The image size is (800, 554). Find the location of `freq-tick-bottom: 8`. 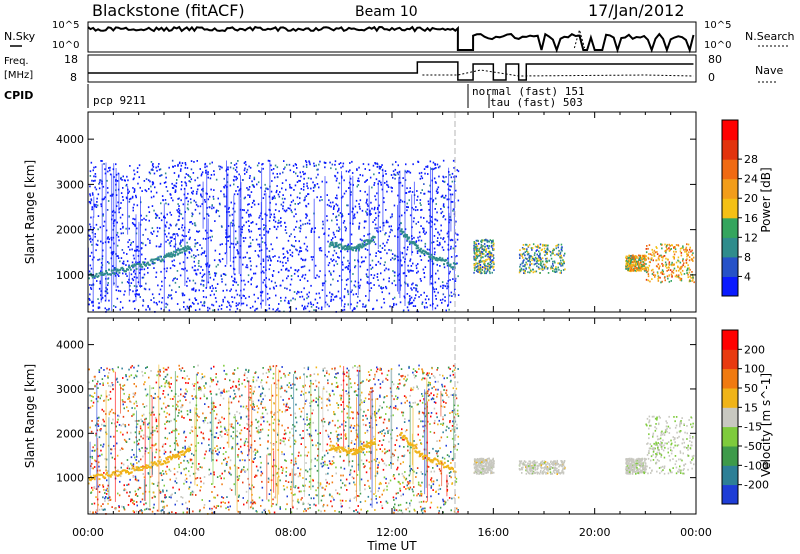

freq-tick-bottom: 8 is located at coordinates (73, 77).